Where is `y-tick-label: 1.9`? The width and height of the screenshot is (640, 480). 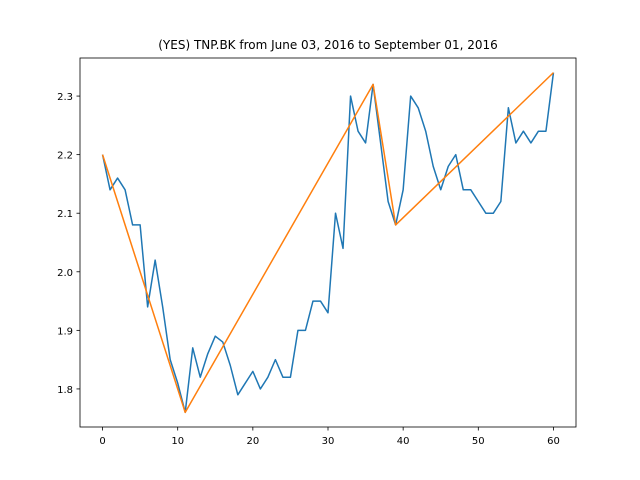
y-tick-label: 1.9 is located at coordinates (65, 331).